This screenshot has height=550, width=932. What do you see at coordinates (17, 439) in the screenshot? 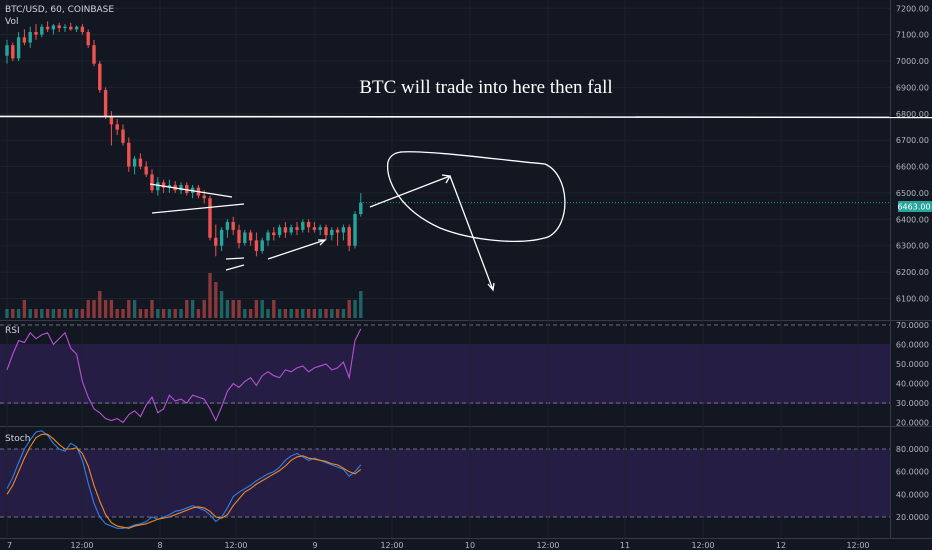
I see `stoch-label: Stoch` at bounding box center [17, 439].